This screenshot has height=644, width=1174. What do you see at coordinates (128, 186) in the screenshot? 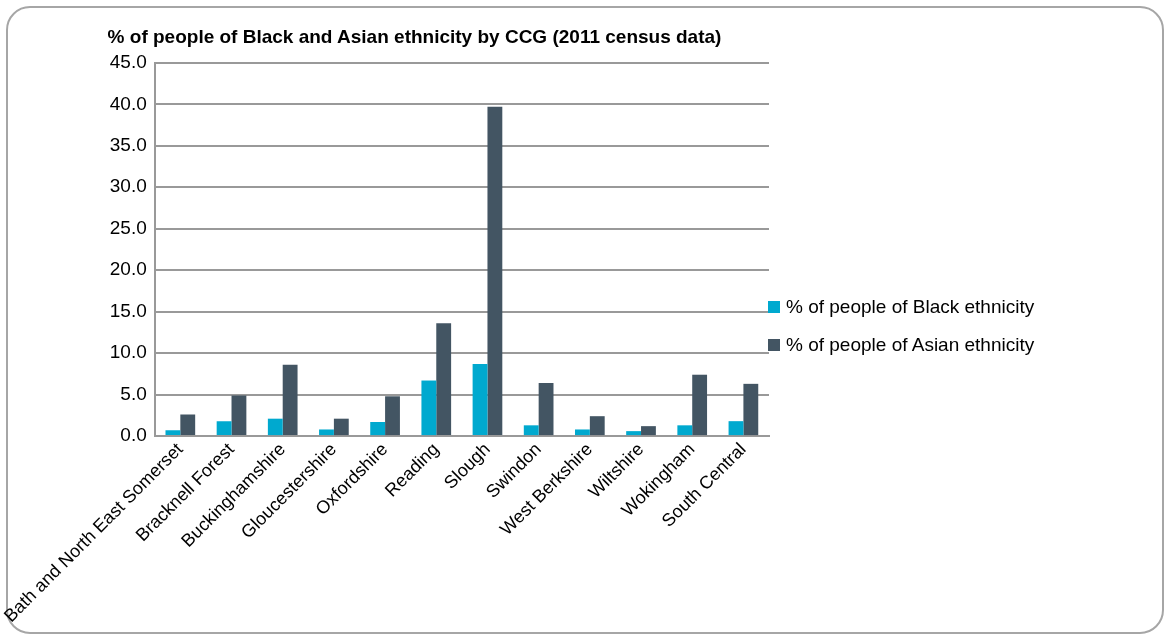
I see `y-tick-label: 30.0` at bounding box center [128, 186].